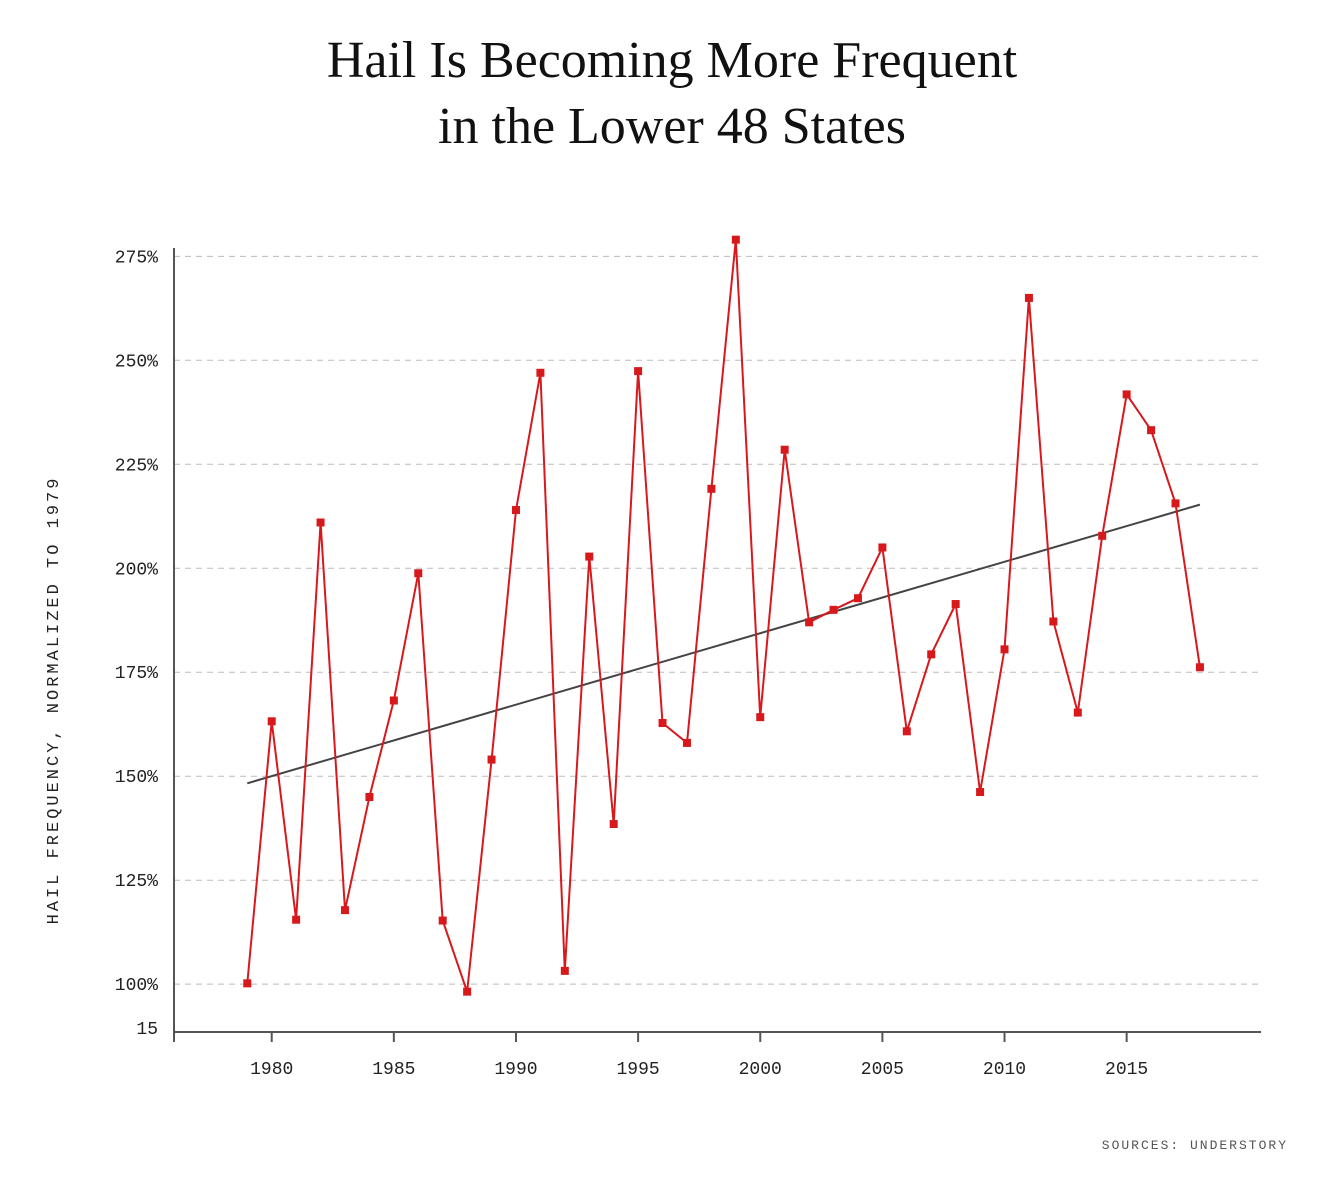 This screenshot has height=1182, width=1344. I want to click on x-tick-label: 2005, so click(882, 1070).